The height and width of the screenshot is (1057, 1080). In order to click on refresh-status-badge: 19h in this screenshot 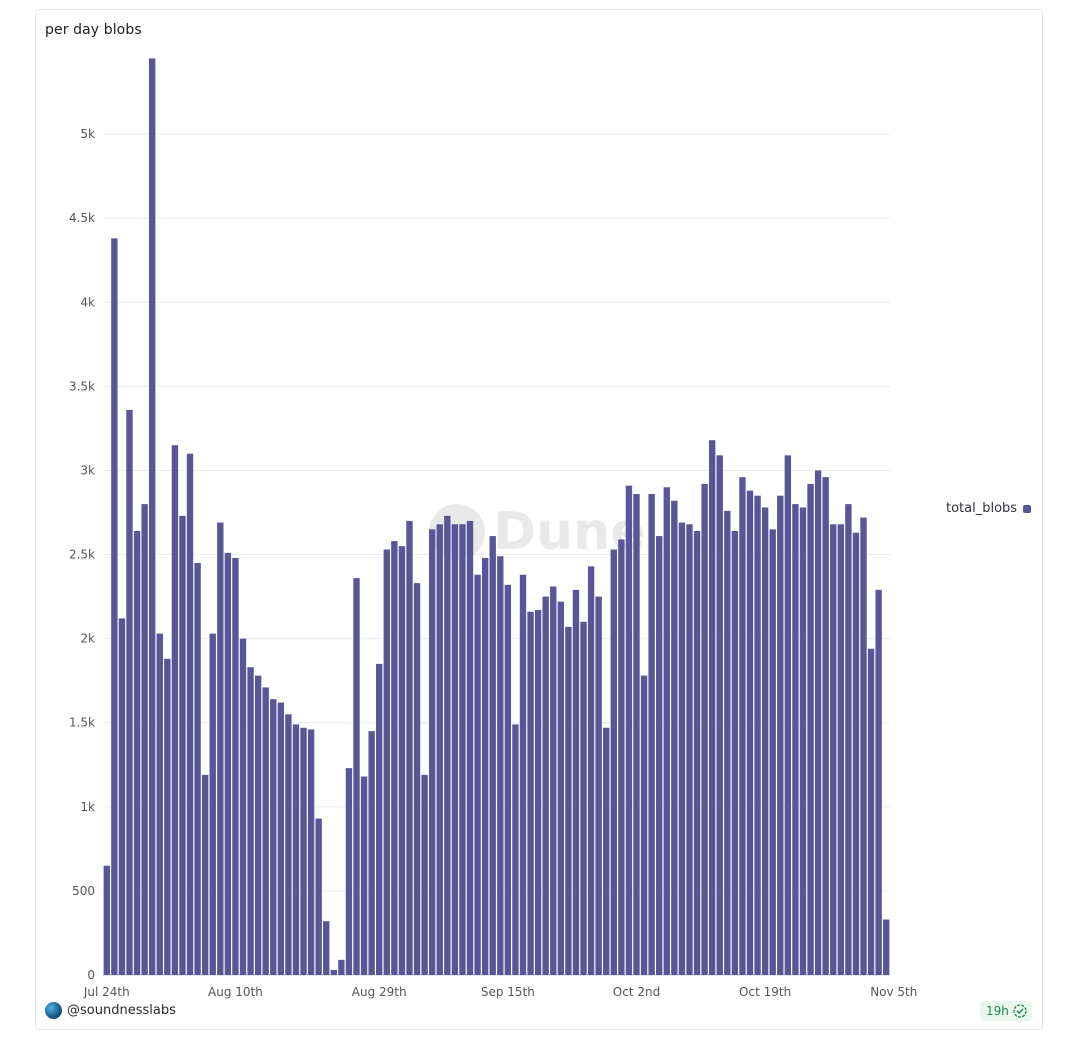, I will do `click(1006, 1011)`.